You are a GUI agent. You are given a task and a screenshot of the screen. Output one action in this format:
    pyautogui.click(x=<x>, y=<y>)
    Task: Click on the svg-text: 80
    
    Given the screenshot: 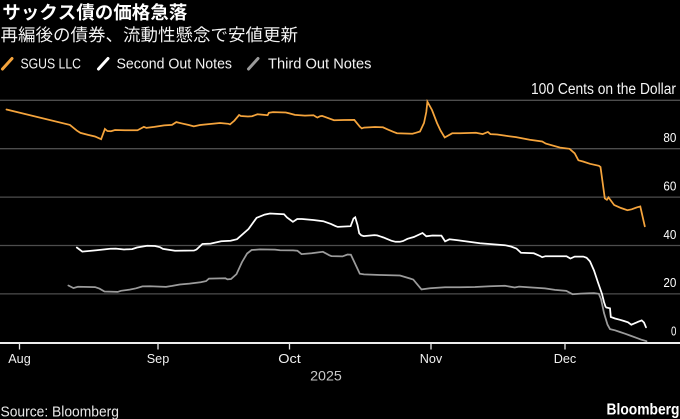 What is the action you would take?
    pyautogui.click(x=669, y=137)
    